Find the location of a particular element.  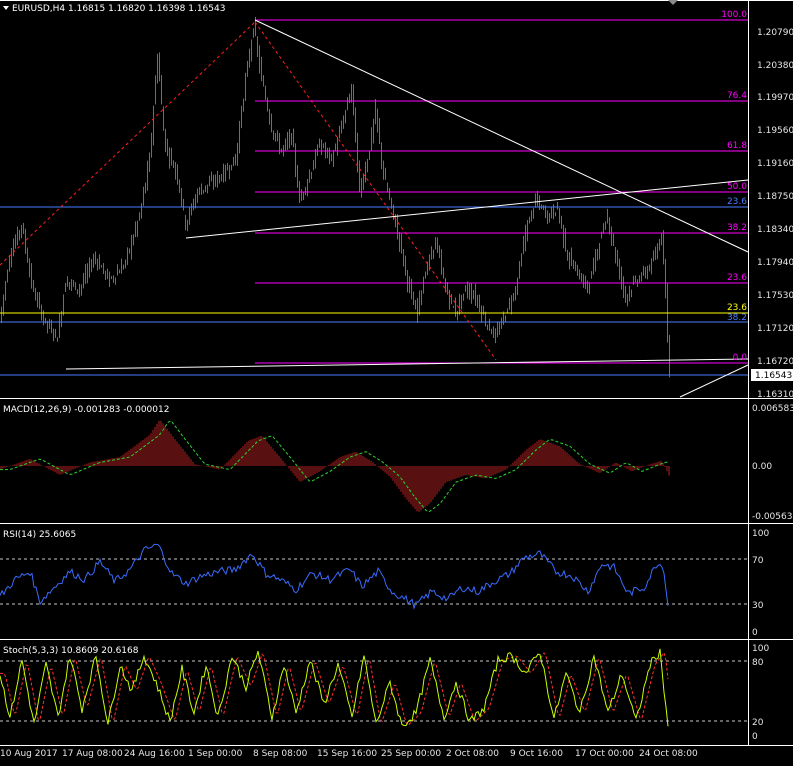

fib-blue-label-38: 38.2 is located at coordinates (737, 318).